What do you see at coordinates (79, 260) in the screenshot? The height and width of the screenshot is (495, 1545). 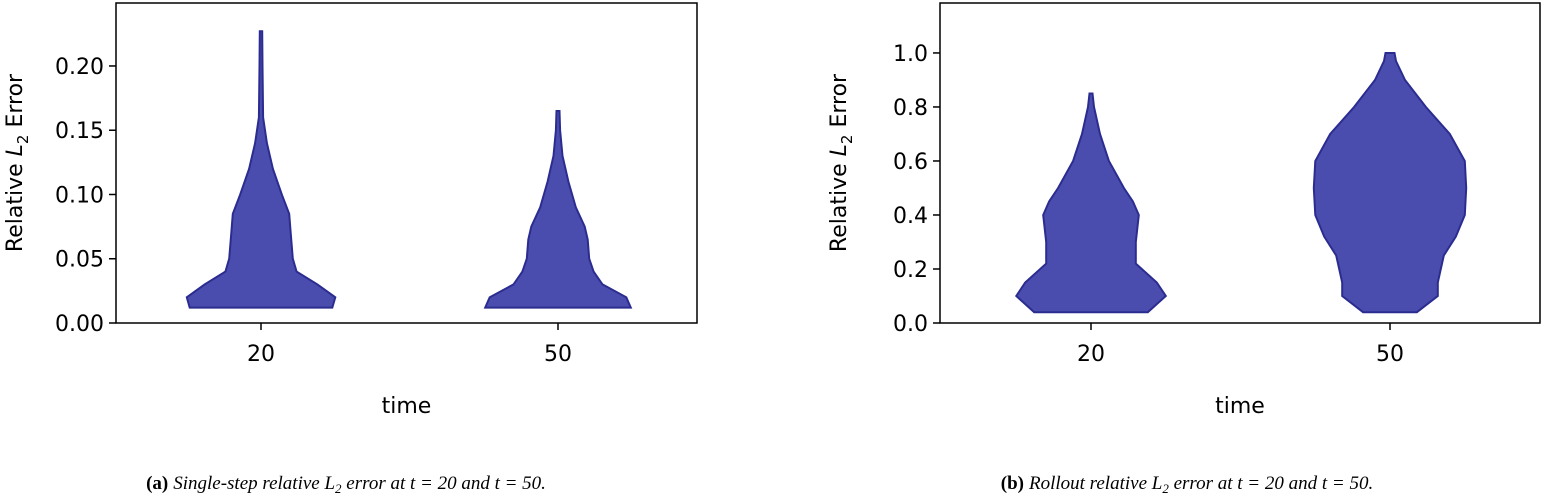 I see `y-tick-label: 0.05` at bounding box center [79, 260].